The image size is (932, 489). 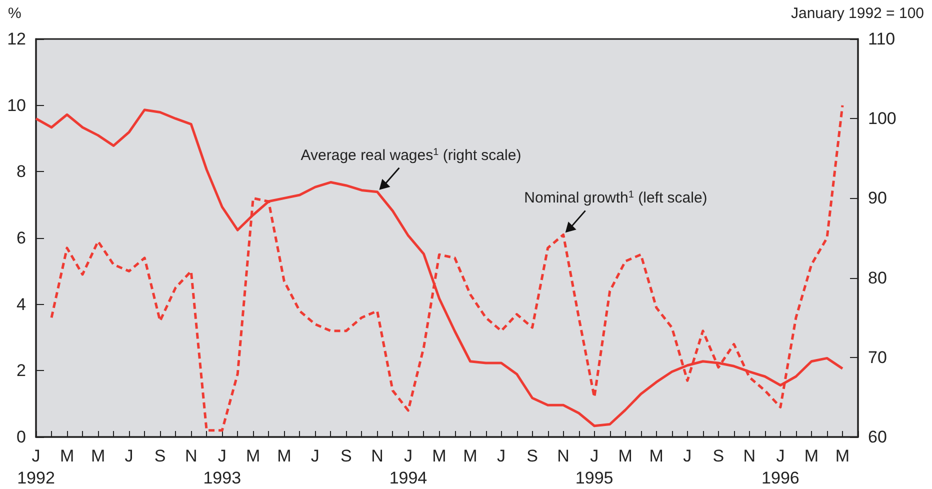 What do you see at coordinates (21, 437) in the screenshot?
I see `y-tick-label: 0` at bounding box center [21, 437].